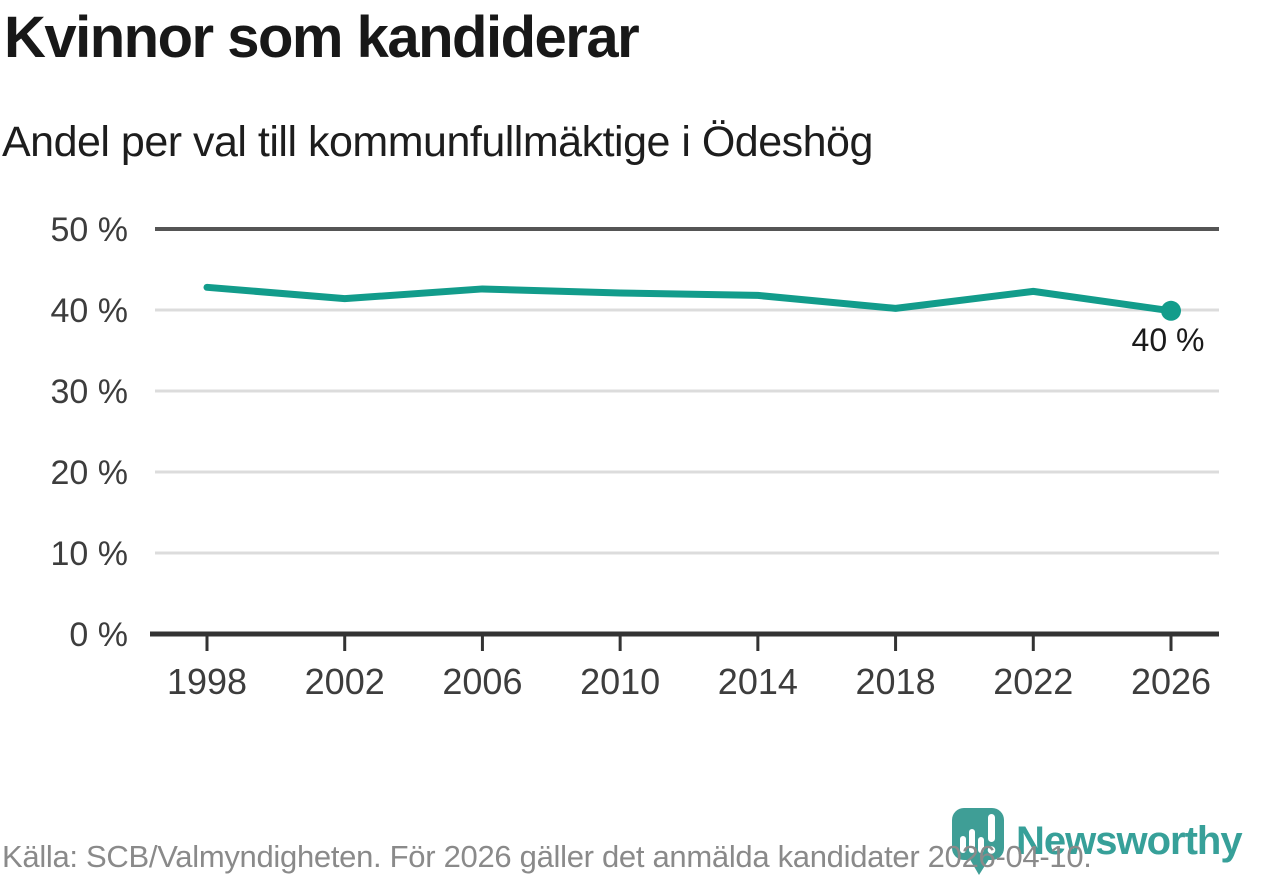 Image resolution: width=1262 pixels, height=879 pixels. Describe the element at coordinates (98, 635) in the screenshot. I see `y-axis-label: 0 %` at that location.